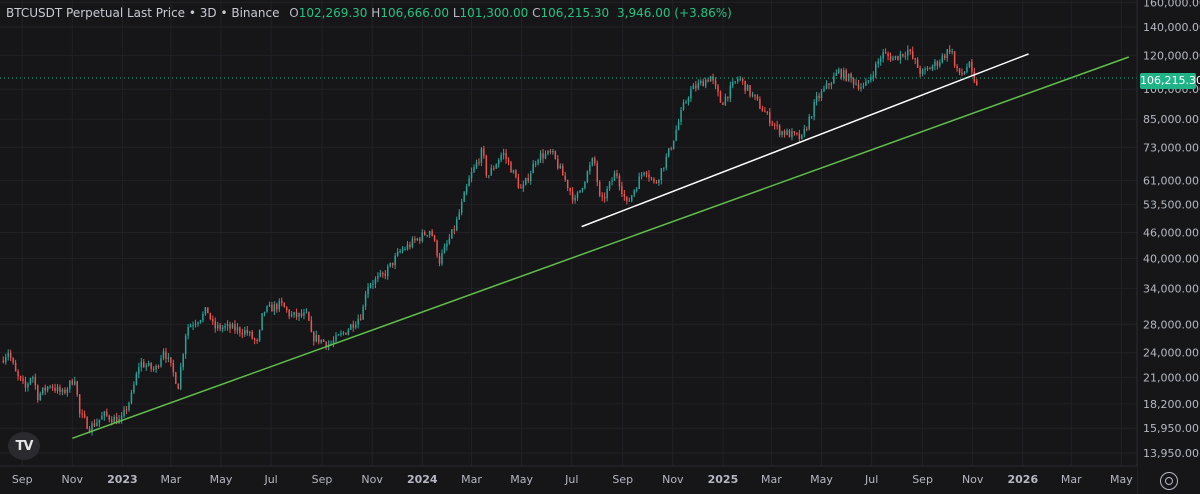 The width and height of the screenshot is (1200, 494). I want to click on price-tick-label: 160,000.00, so click(1171, 4).